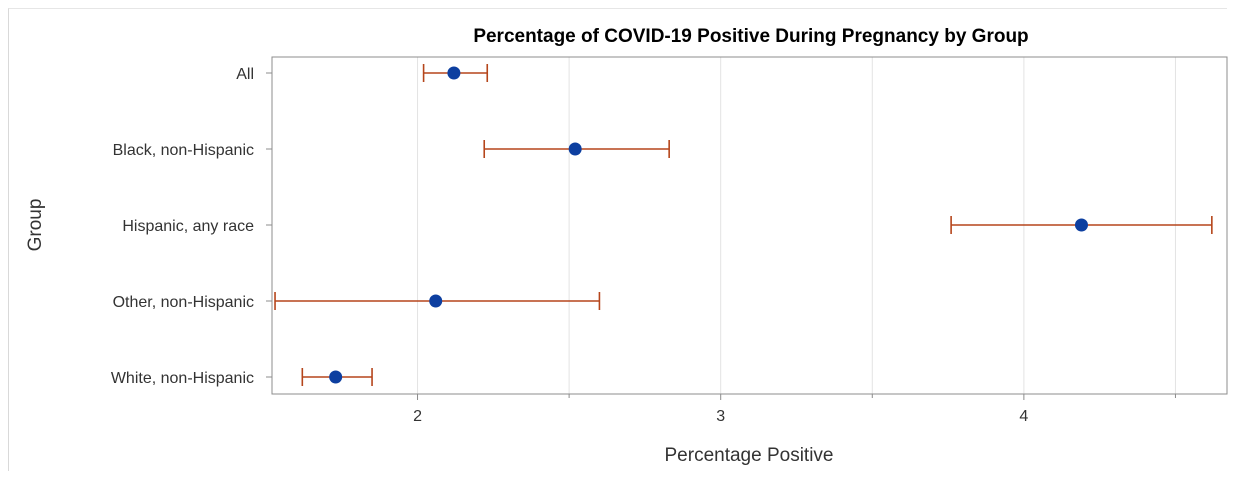 The width and height of the screenshot is (1235, 484). What do you see at coordinates (183, 302) in the screenshot?
I see `y-tick-label: Other, non-Hispanic` at bounding box center [183, 302].